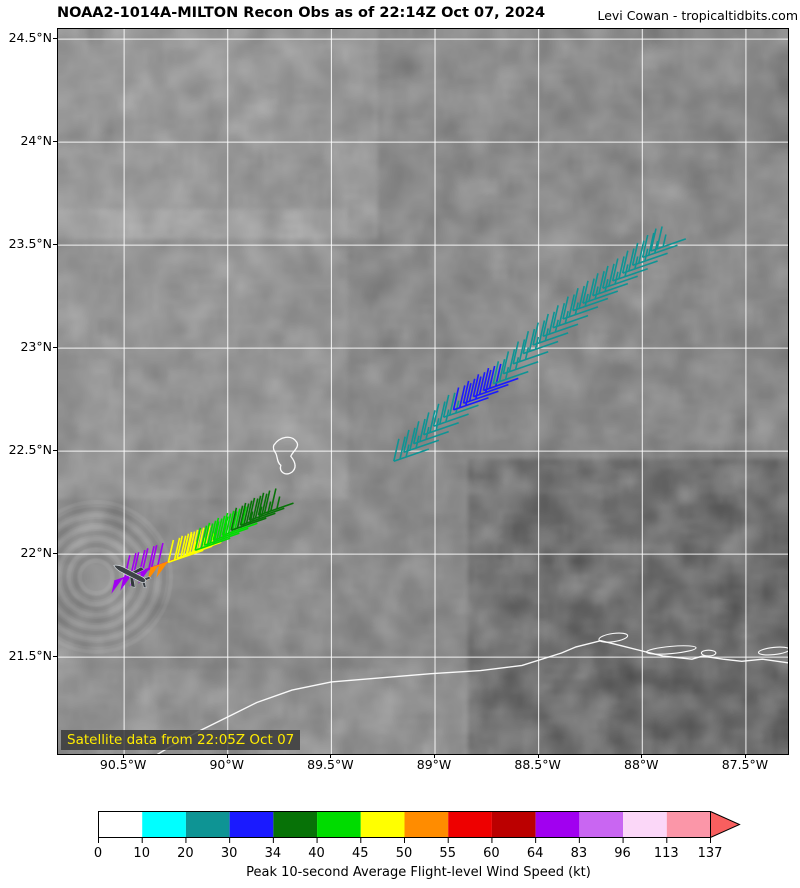  What do you see at coordinates (185, 853) in the screenshot?
I see `colorbar-tick-label: 20` at bounding box center [185, 853].